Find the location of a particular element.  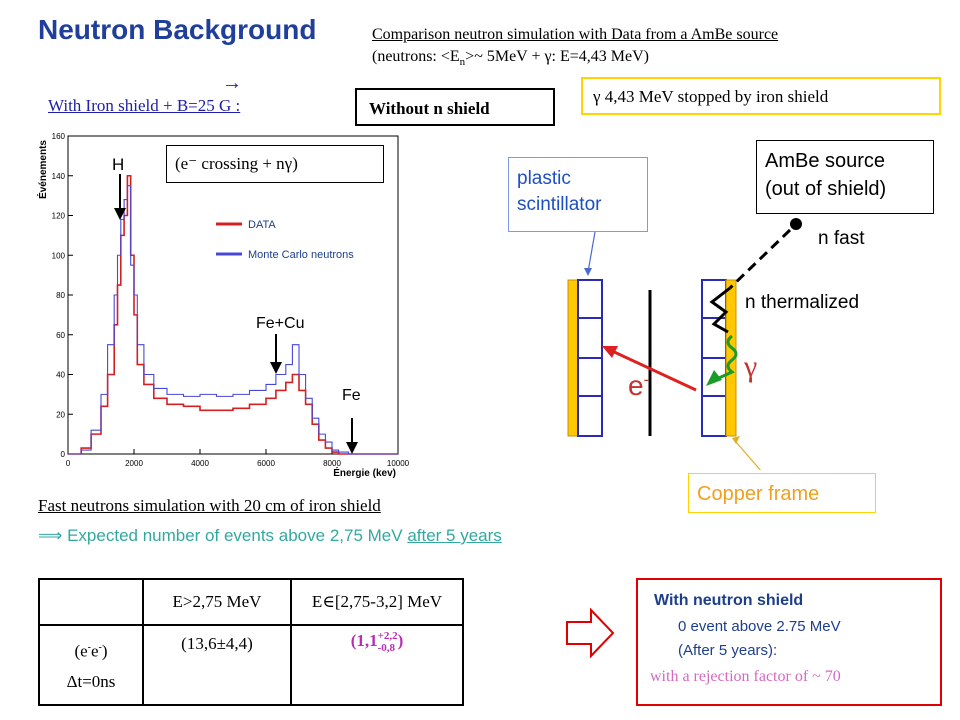

x-tick-label: 2000 is located at coordinates (134, 463).